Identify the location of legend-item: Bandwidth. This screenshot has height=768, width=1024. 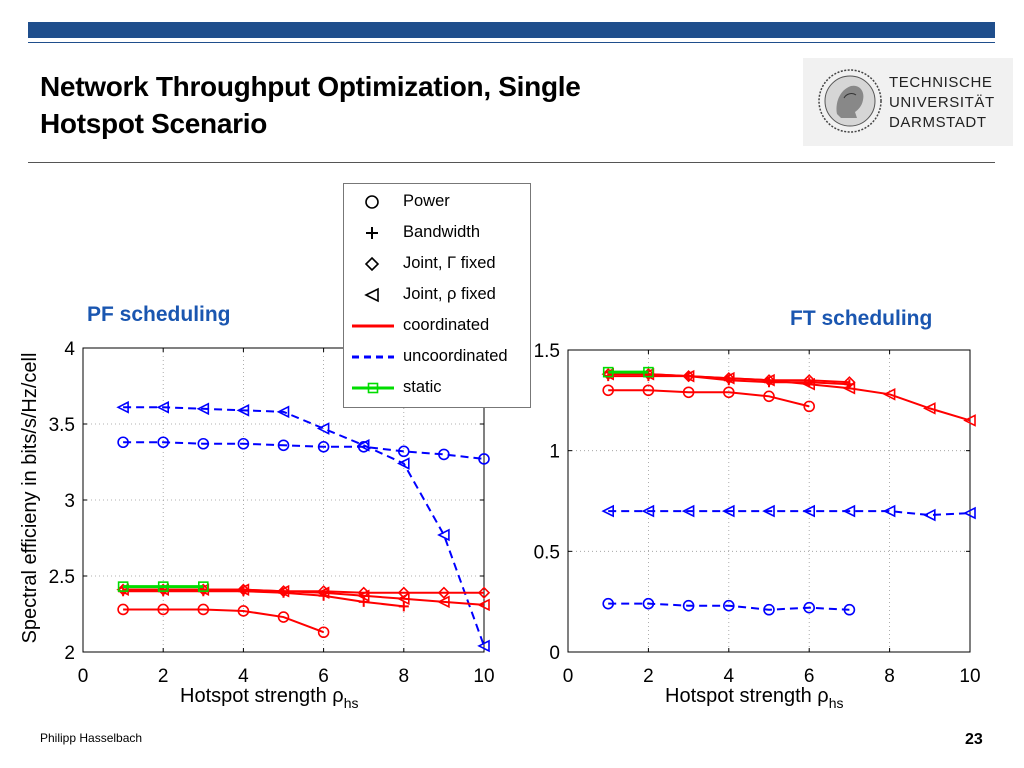
(437, 233).